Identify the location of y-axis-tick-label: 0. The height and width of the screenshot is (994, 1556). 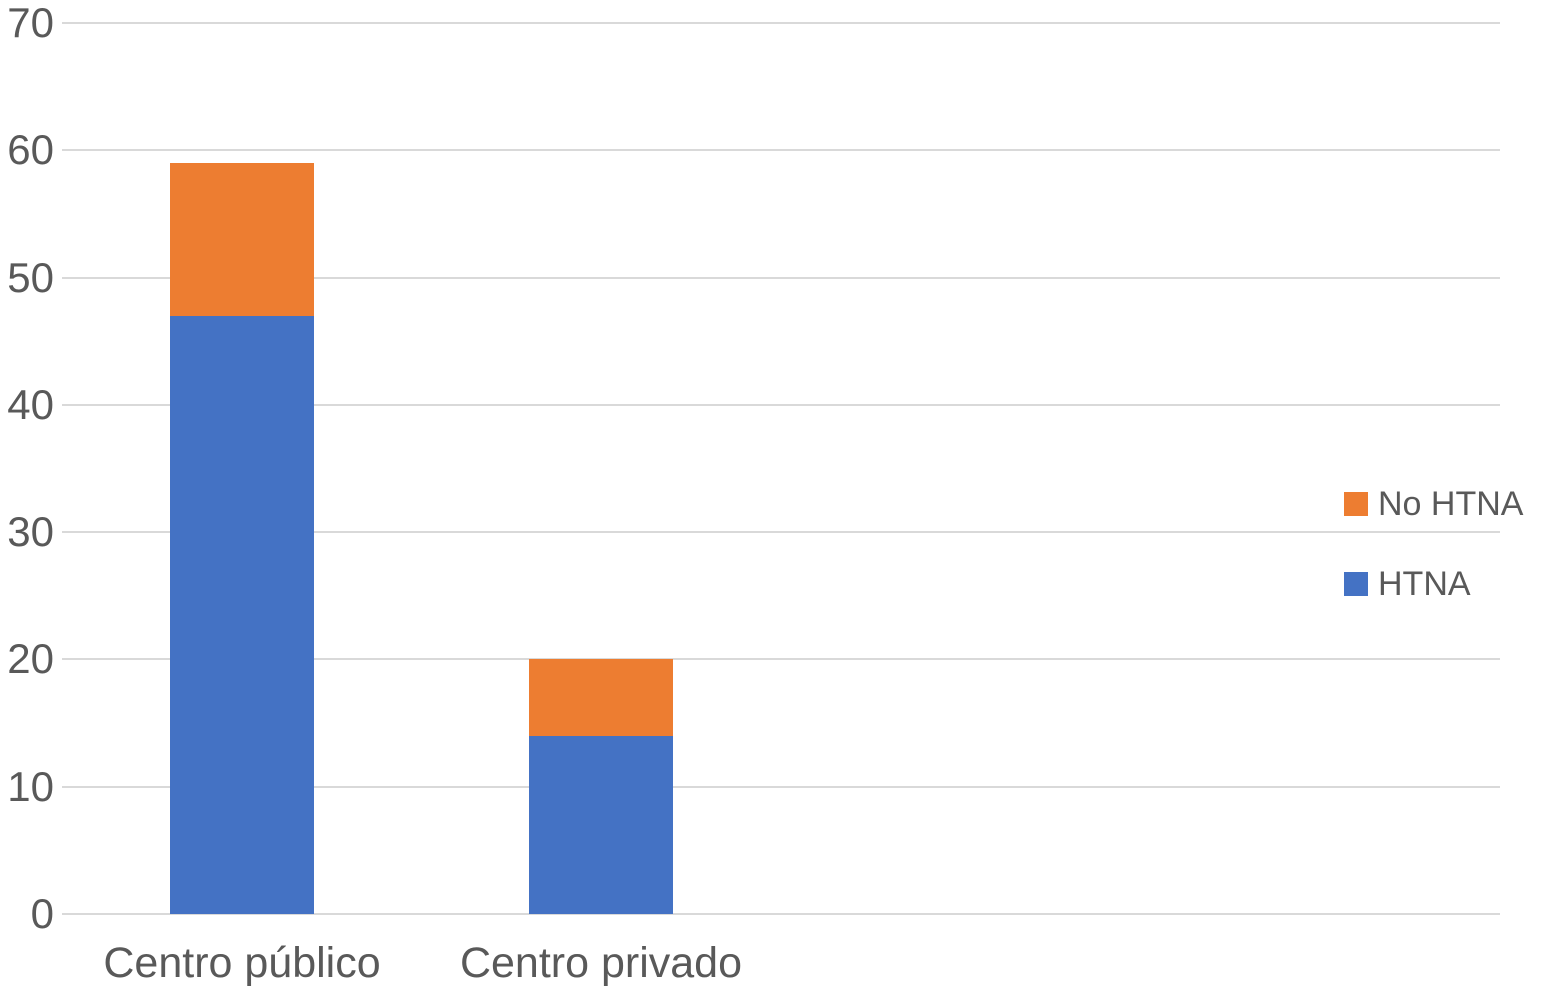
(42, 913).